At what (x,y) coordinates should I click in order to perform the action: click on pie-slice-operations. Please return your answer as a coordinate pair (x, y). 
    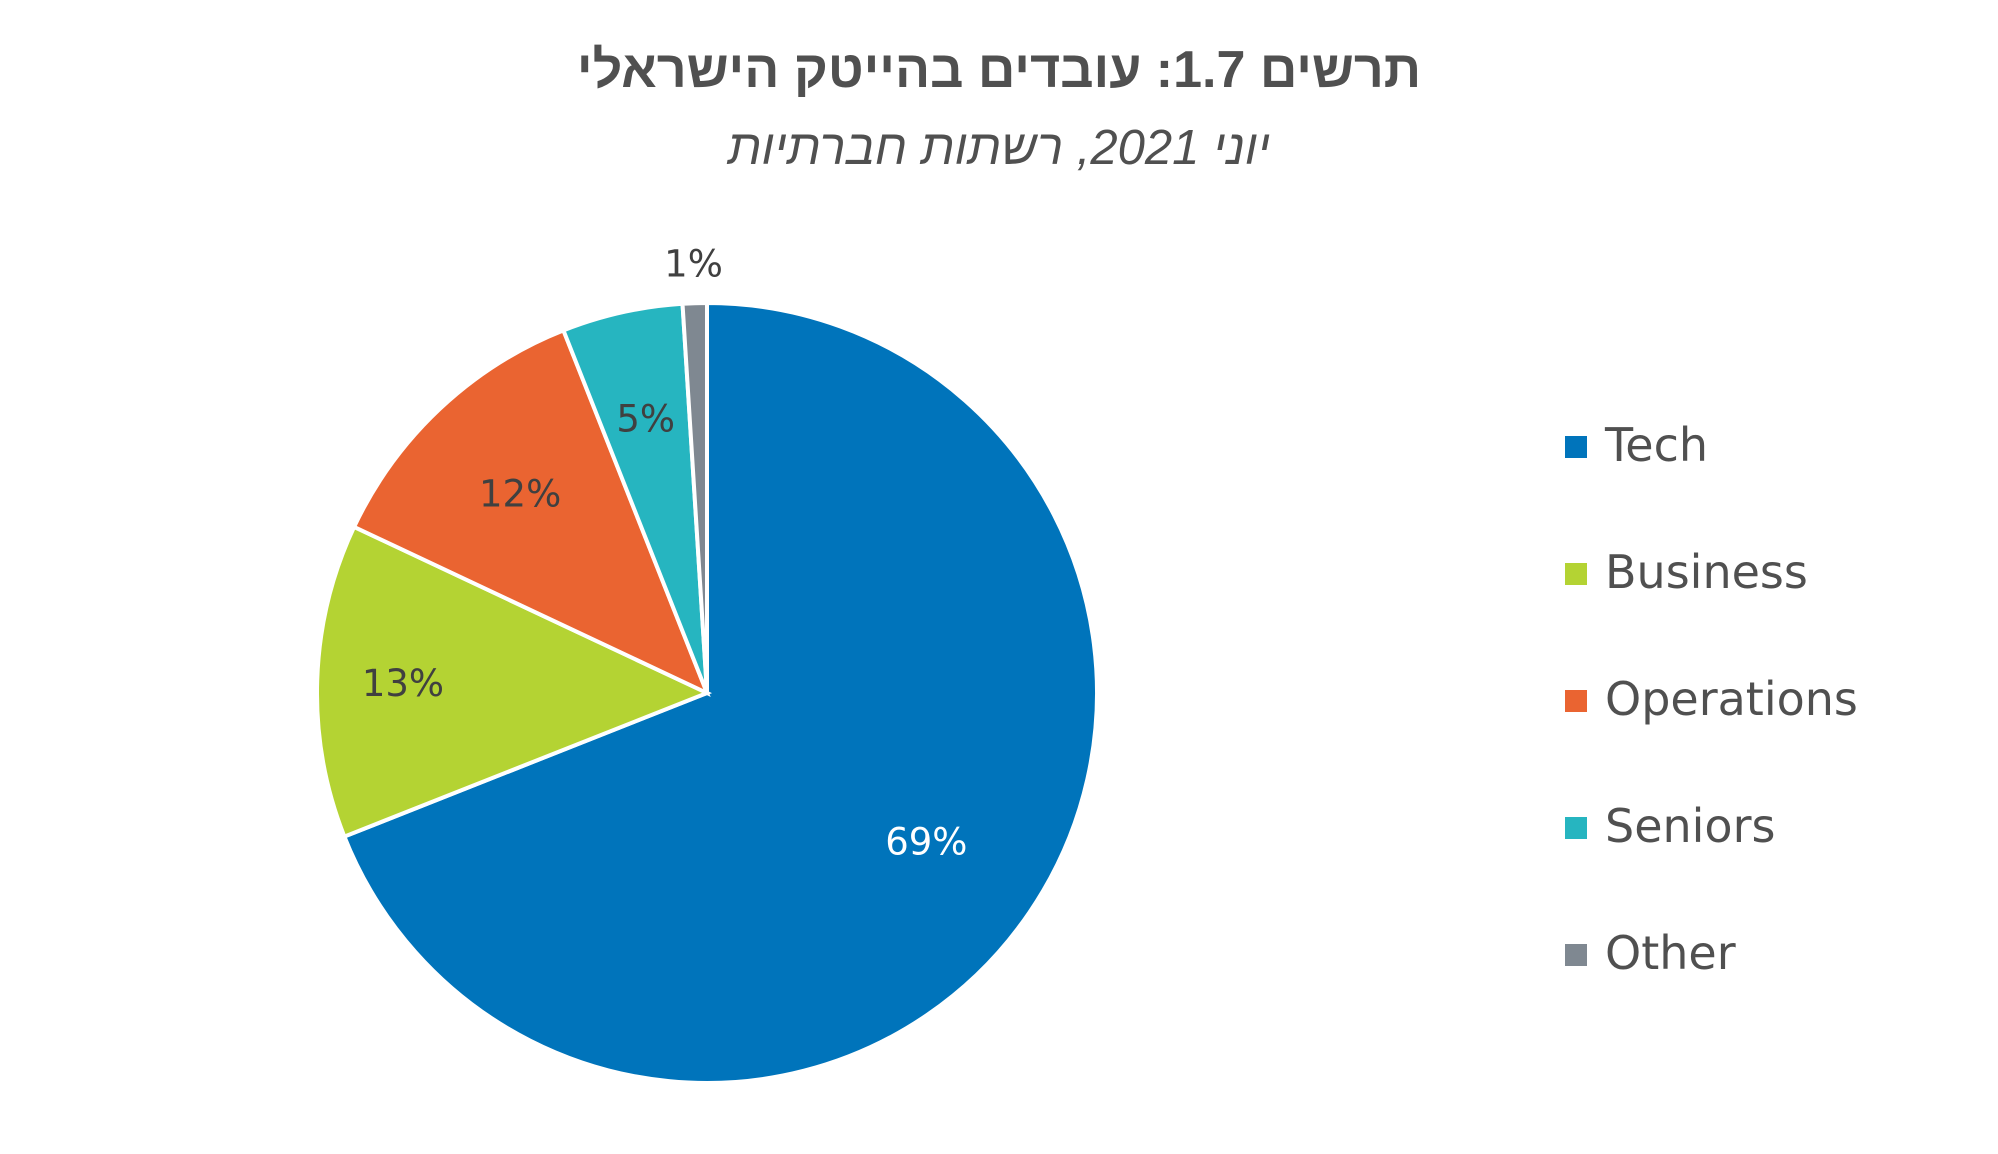
    Looking at the image, I should click on (531, 512).